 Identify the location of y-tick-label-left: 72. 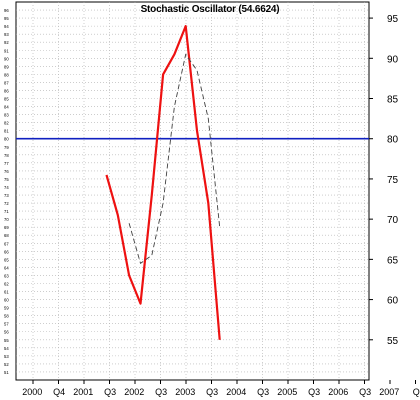
(6, 203).